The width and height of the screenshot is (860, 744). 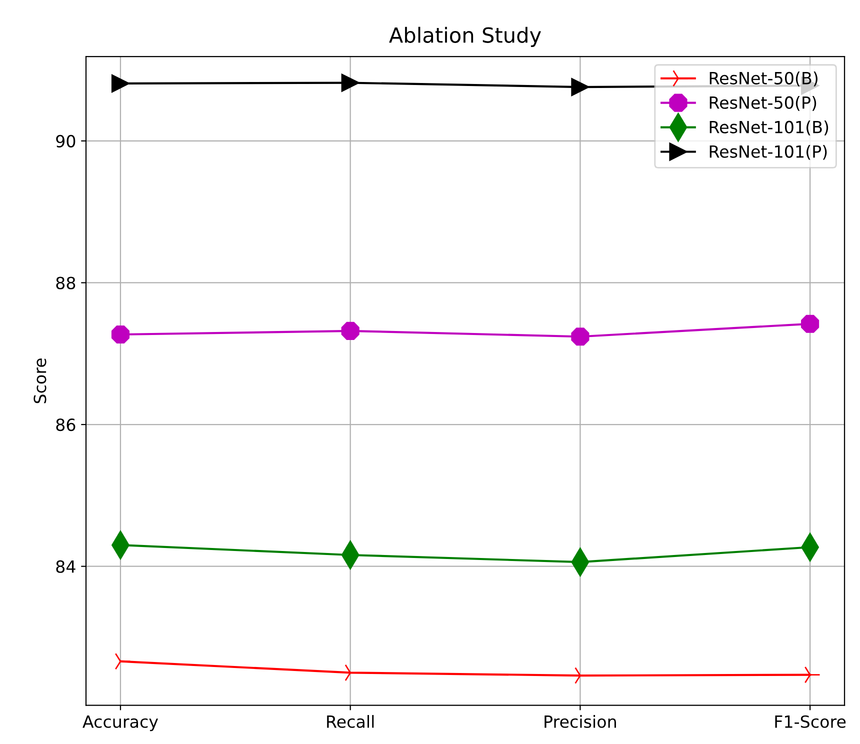 I want to click on y-tick-label: 88, so click(x=66, y=283).